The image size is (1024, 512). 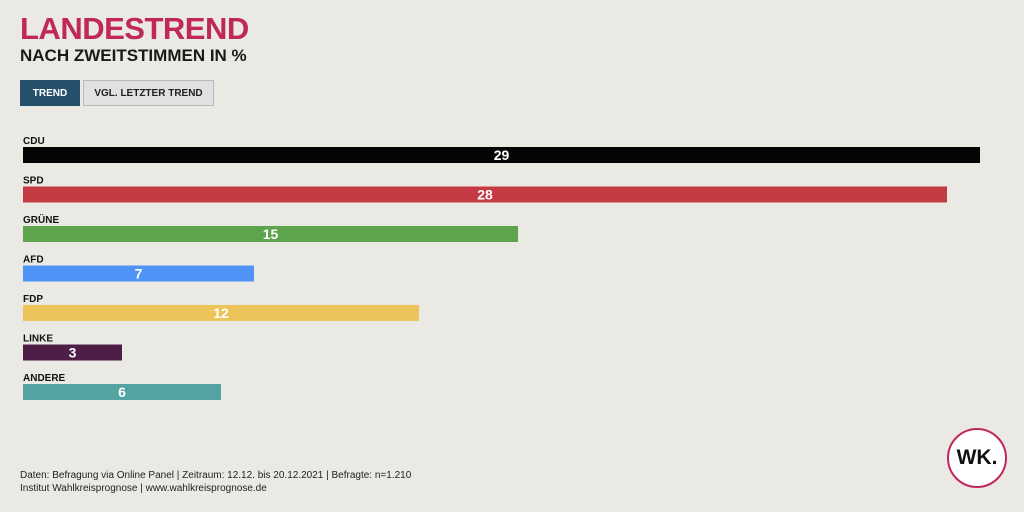 I want to click on bar-label-cdu: CDU, so click(x=34, y=141).